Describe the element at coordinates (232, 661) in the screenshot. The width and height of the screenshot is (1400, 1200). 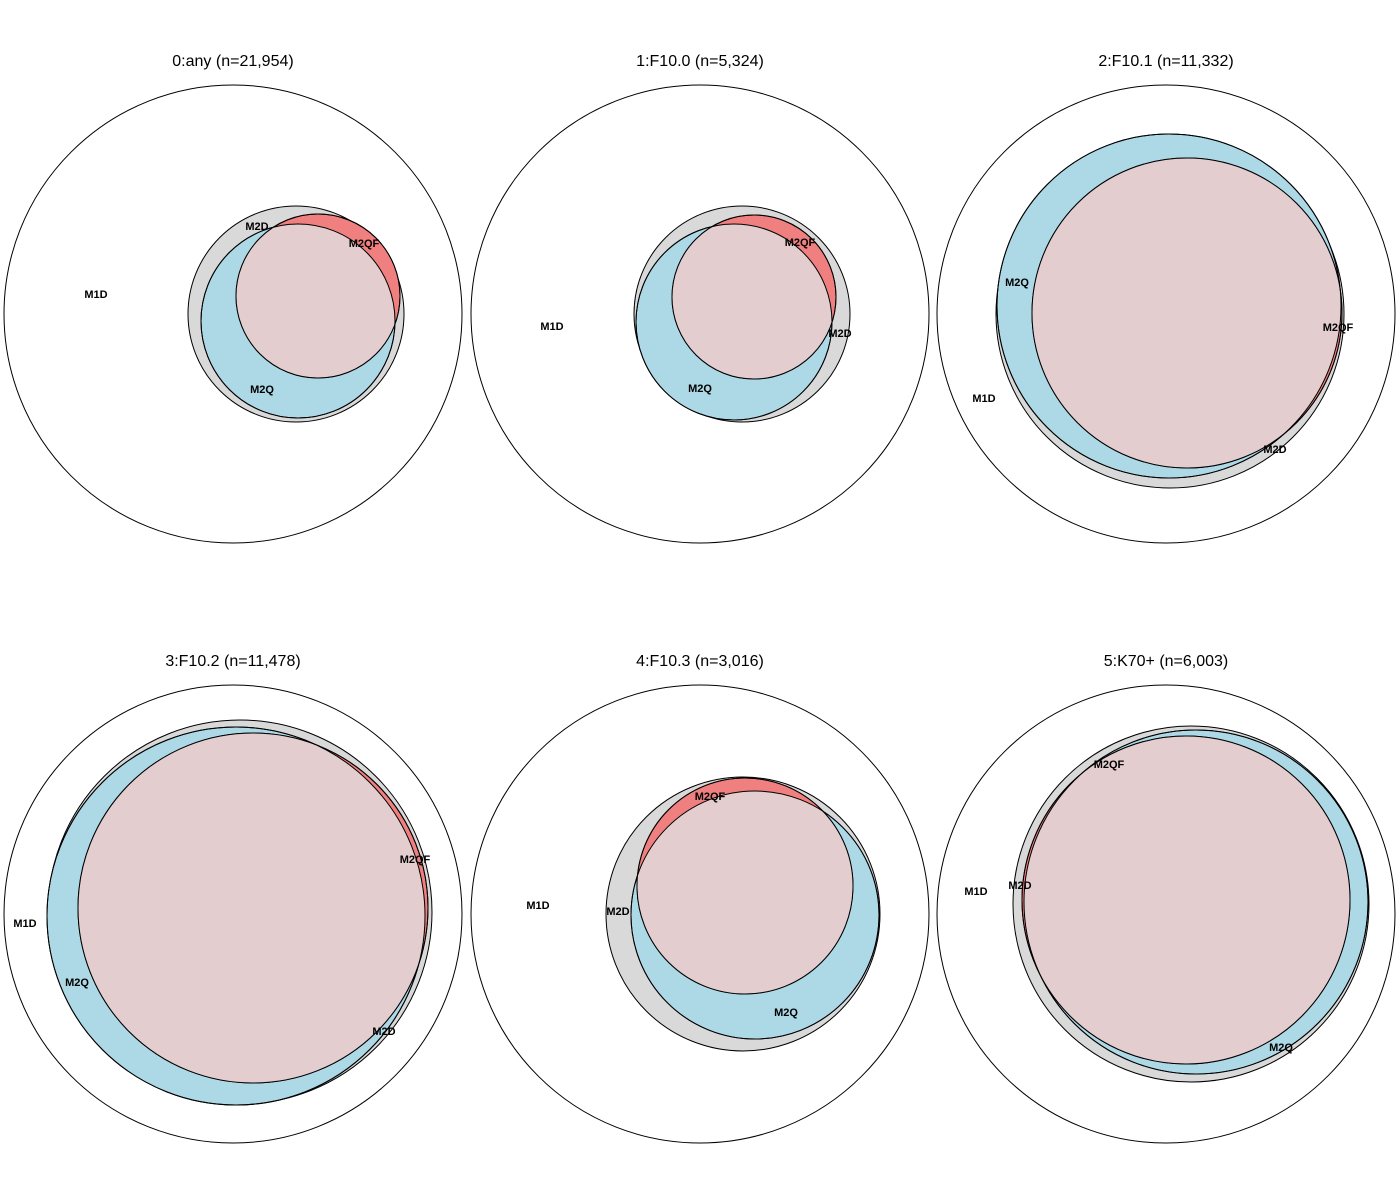
I see `panel-title: 3:F10.2 (n=11,478)` at that location.